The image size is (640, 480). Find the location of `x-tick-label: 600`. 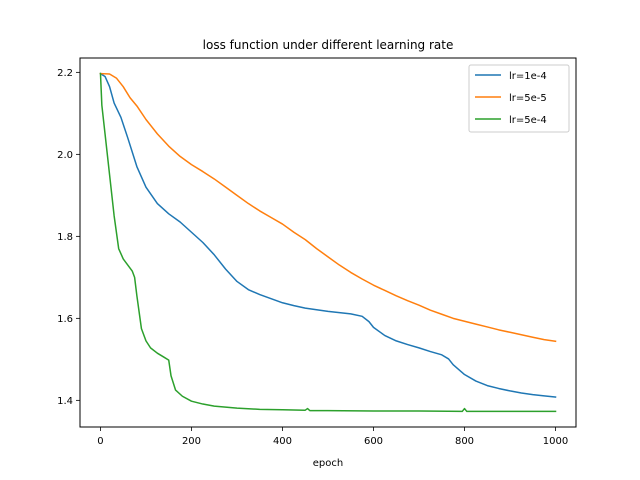

x-tick-label: 600 is located at coordinates (373, 441).